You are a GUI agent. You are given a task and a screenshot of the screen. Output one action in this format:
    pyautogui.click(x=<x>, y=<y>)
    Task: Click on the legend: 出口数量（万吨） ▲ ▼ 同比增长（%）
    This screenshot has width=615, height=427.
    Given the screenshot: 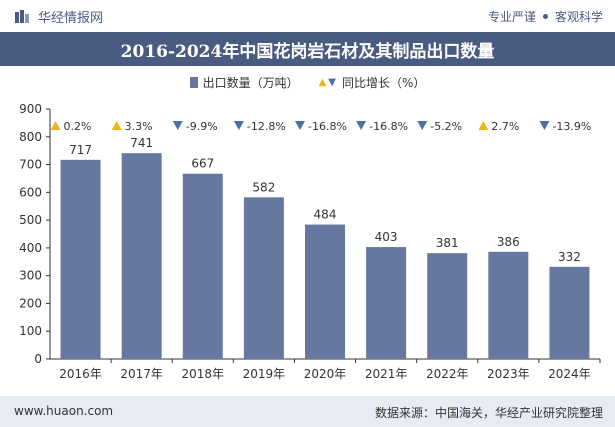 What is the action you would take?
    pyautogui.click(x=307, y=82)
    